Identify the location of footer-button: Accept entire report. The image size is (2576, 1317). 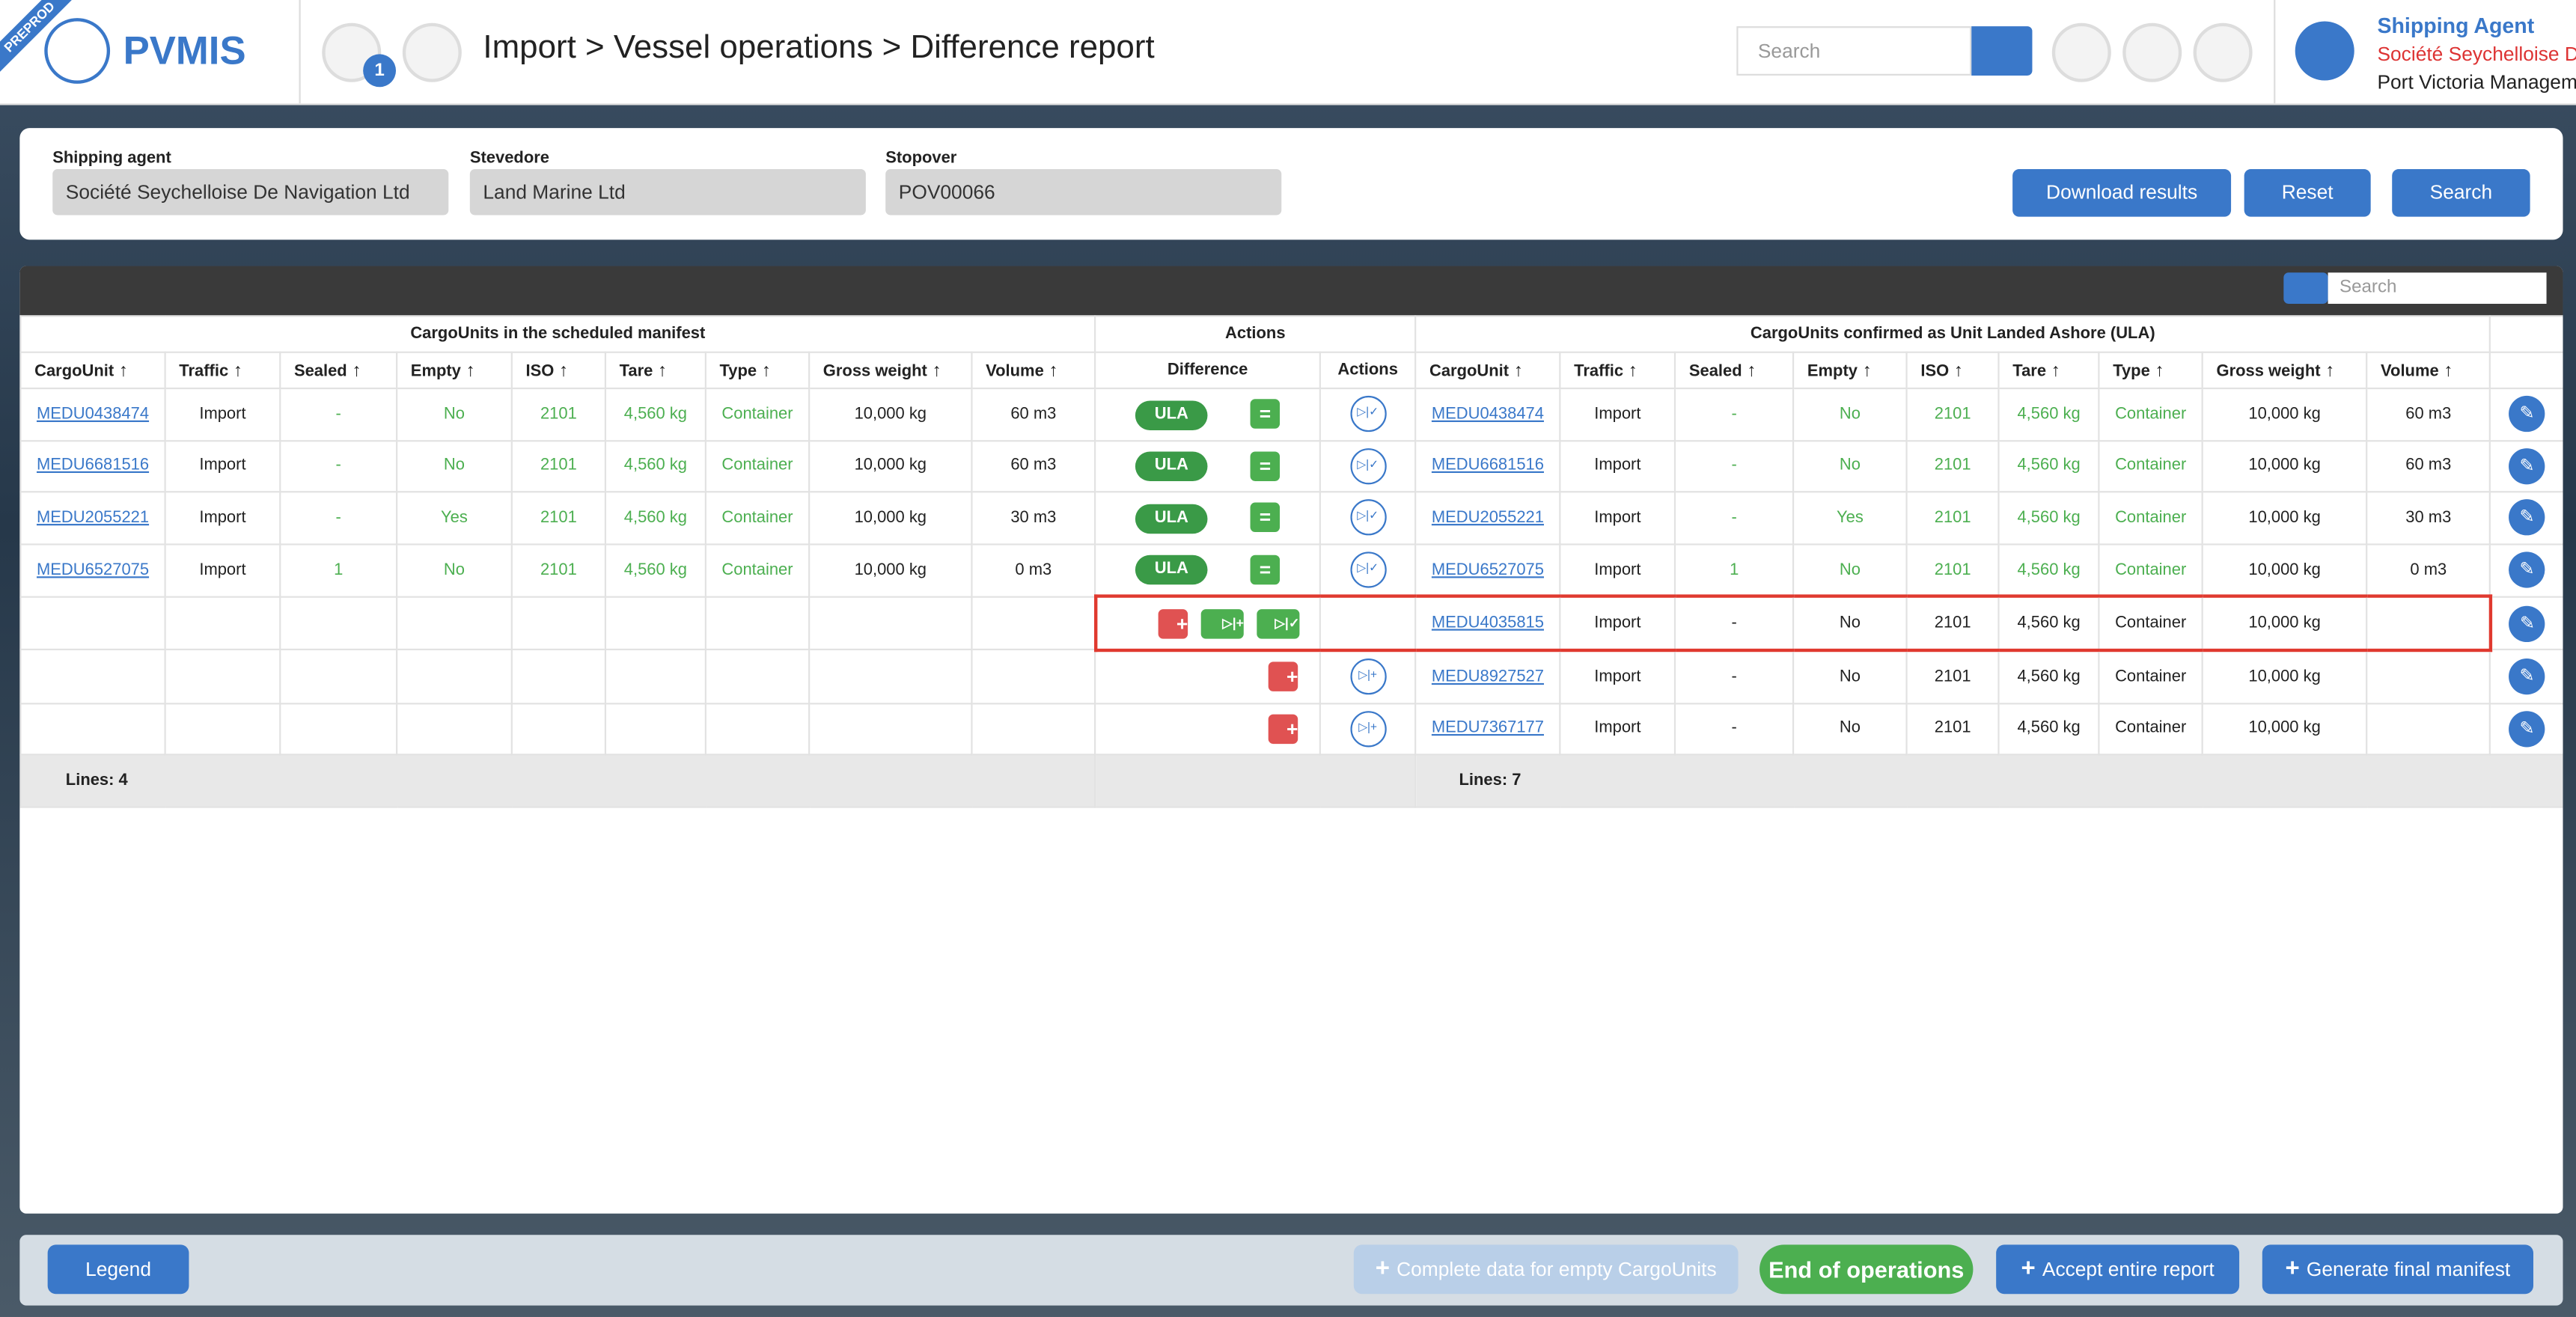
(2118, 1270).